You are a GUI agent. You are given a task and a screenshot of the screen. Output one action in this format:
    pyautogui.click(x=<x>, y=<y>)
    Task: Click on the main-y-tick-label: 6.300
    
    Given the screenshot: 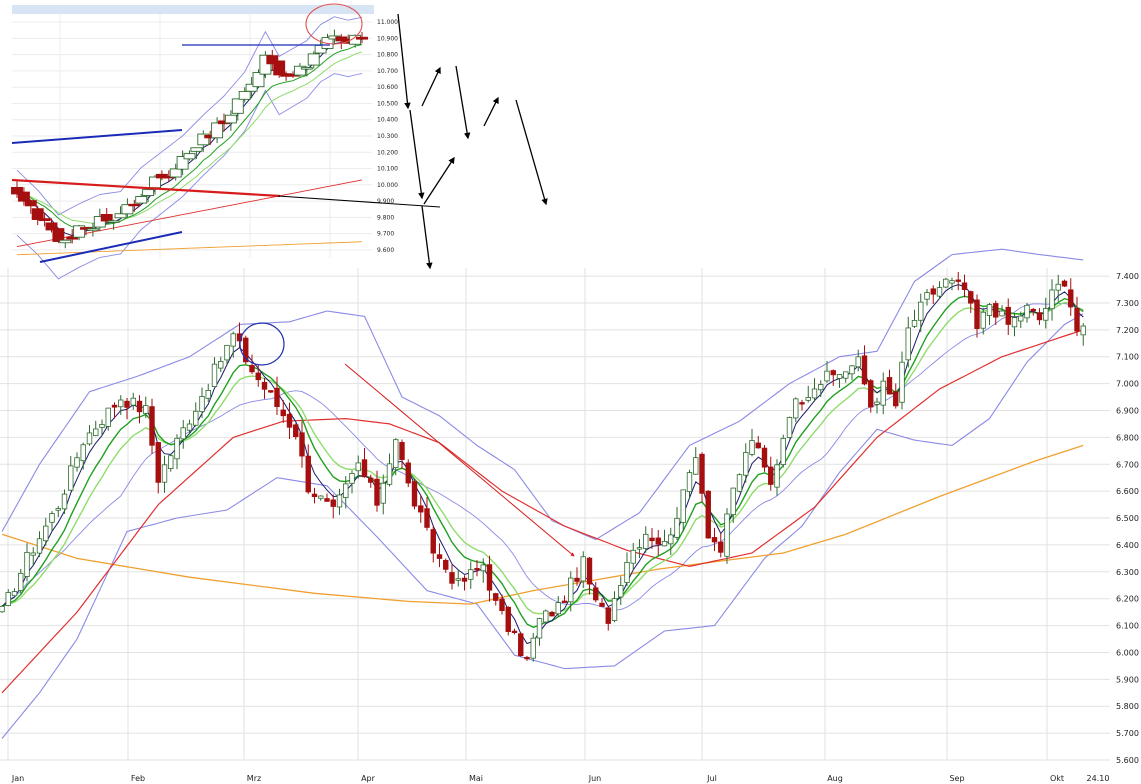 What is the action you would take?
    pyautogui.click(x=1127, y=572)
    